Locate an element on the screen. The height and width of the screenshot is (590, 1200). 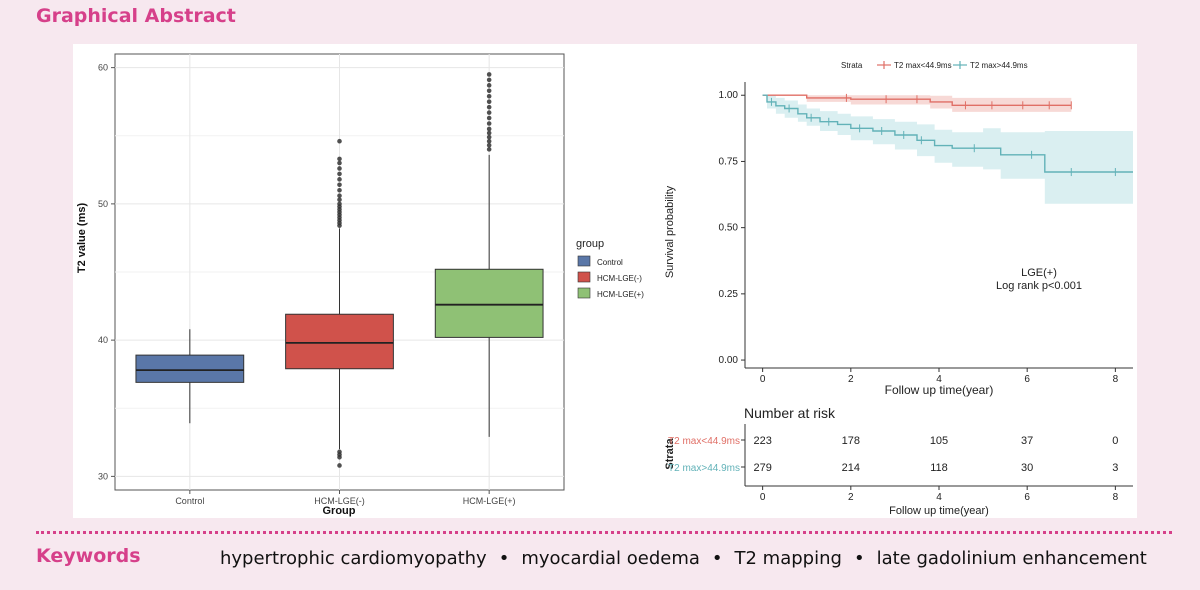
km-x-tick-label: 0 is located at coordinates (763, 379).